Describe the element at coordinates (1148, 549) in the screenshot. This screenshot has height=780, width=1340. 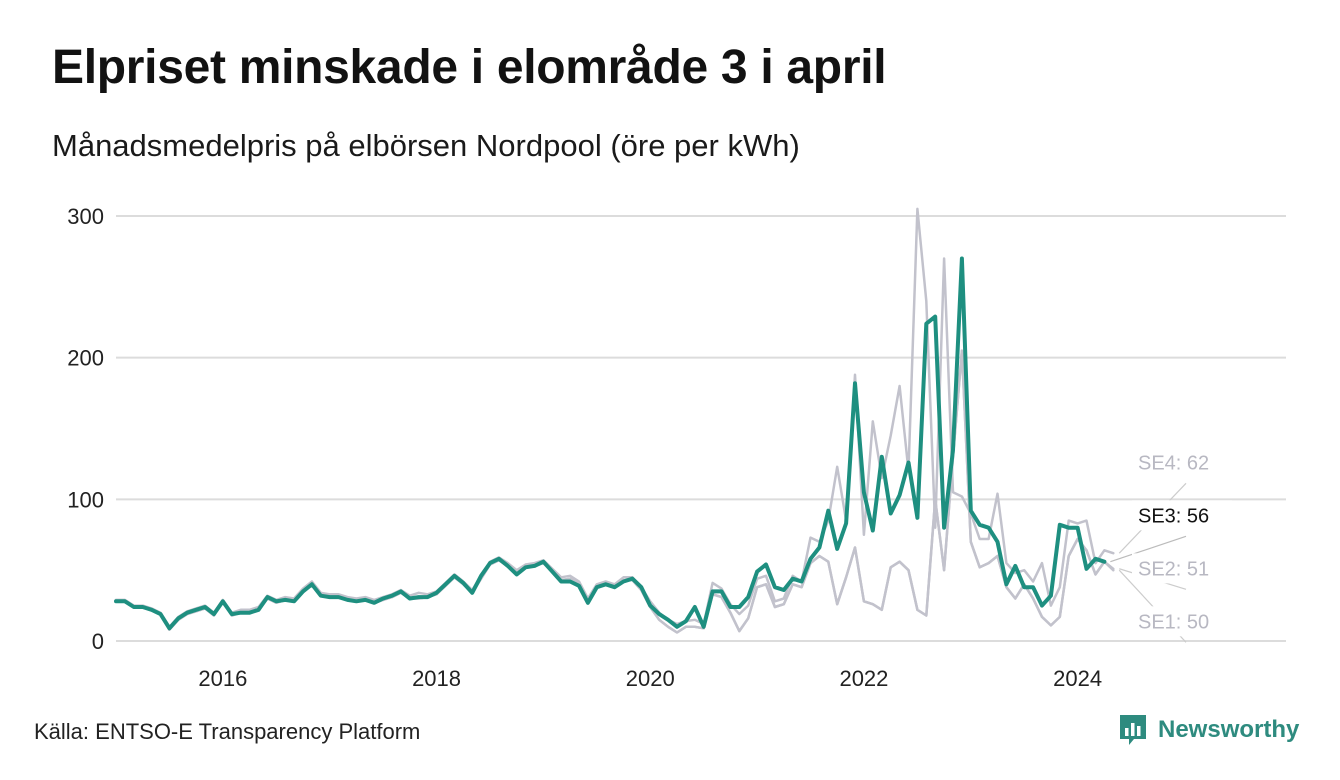
I see `label-leader-se3` at that location.